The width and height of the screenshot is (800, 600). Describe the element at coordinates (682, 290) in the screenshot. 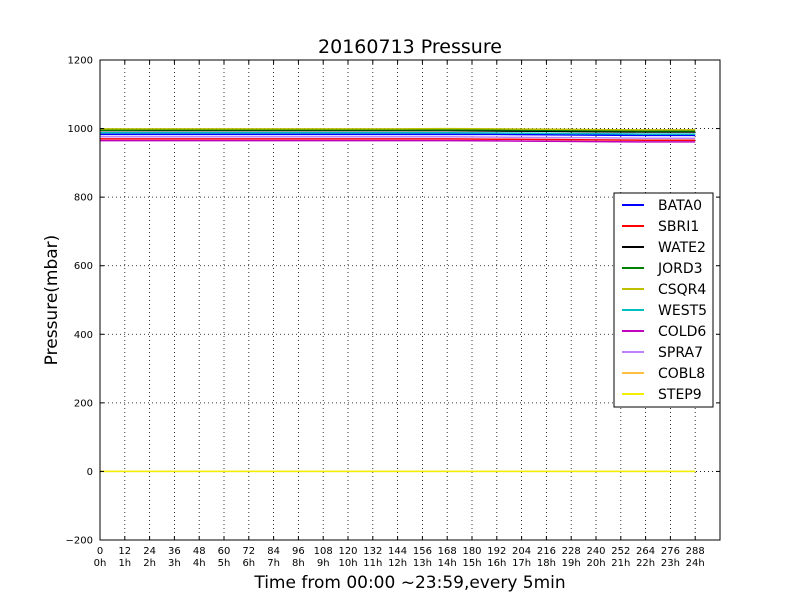

I see `legend-entry-csqr4: CSQR4` at that location.